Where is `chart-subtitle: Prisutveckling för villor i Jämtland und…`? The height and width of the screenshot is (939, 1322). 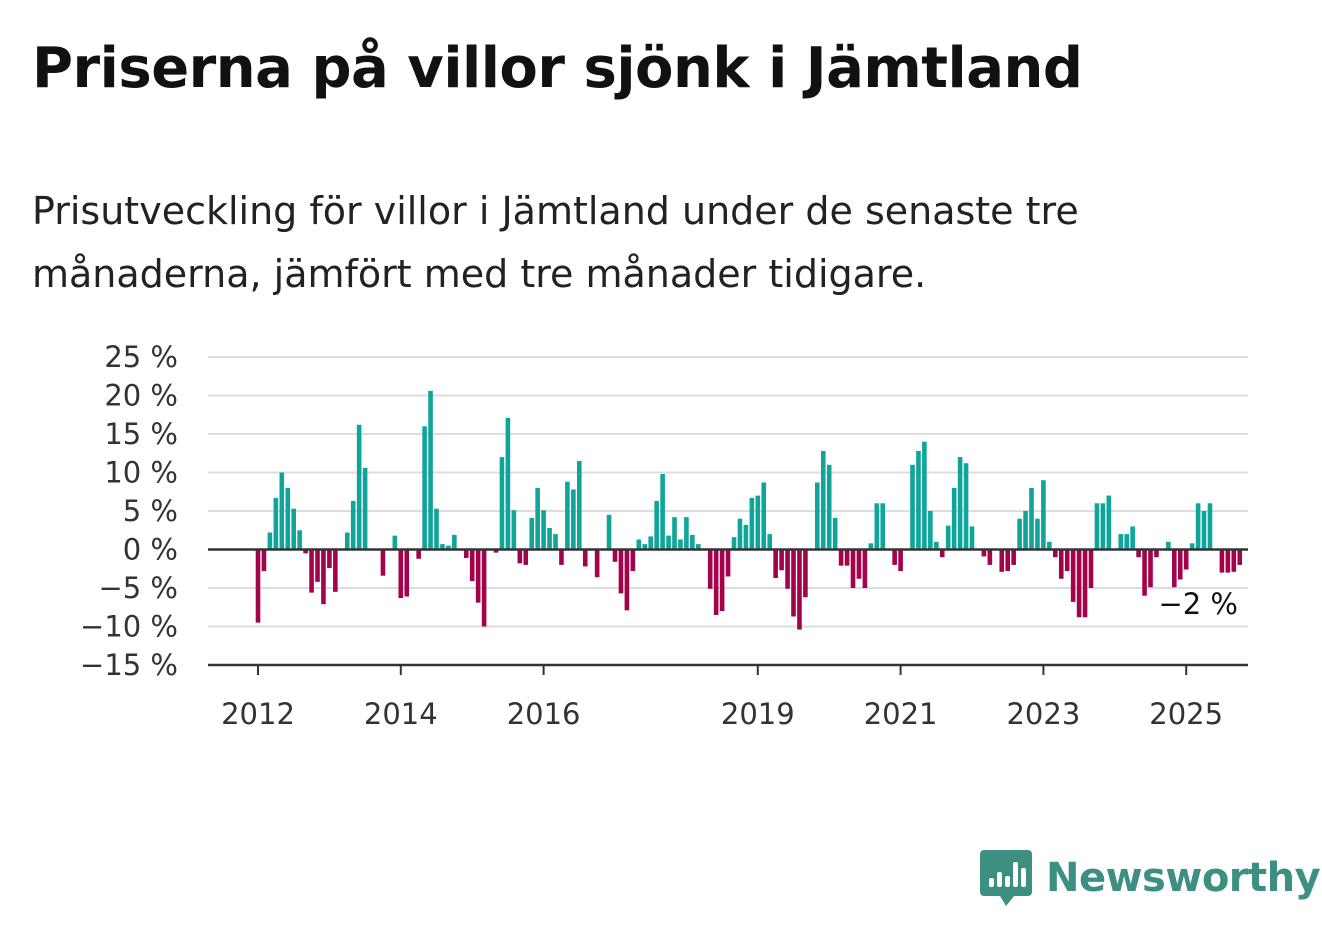 chart-subtitle: Prisutveckling för villor i Jämtland und… is located at coordinates (555, 242).